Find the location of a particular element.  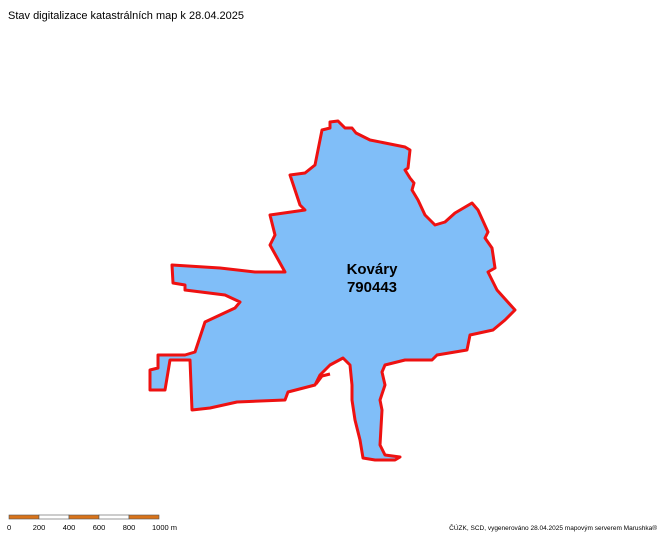

scale-label: 0 is located at coordinates (9, 527).